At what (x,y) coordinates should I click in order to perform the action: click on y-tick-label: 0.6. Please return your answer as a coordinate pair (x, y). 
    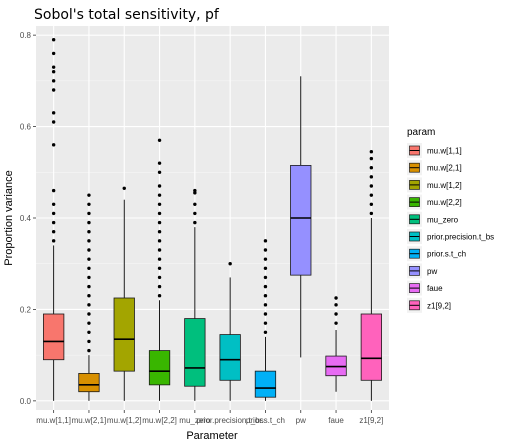
    Looking at the image, I should click on (26, 127).